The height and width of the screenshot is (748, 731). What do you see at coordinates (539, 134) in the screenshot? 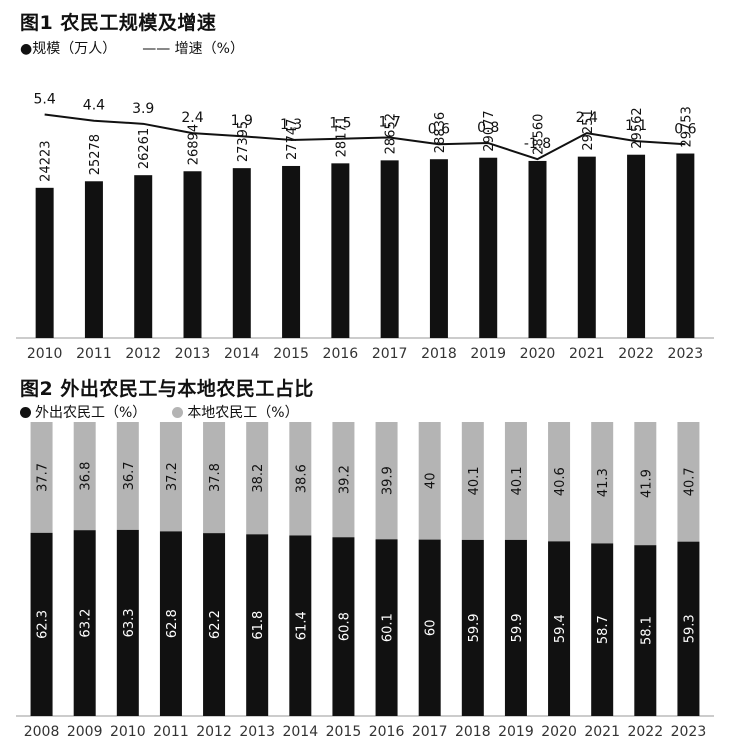
I see `bar-label-2020: 28560` at bounding box center [539, 134].